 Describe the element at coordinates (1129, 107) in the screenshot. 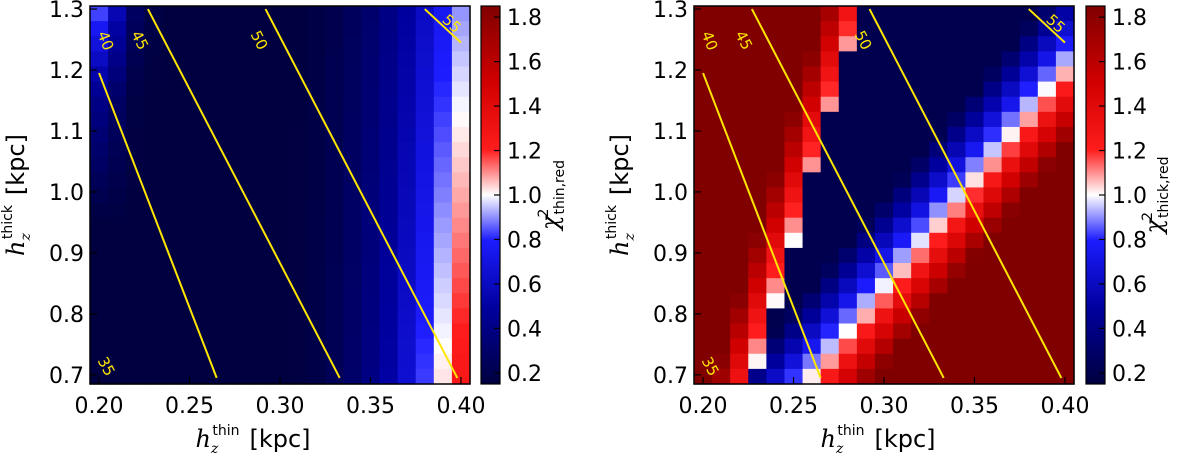

I see `colorbar-tick-label: 1.4` at that location.